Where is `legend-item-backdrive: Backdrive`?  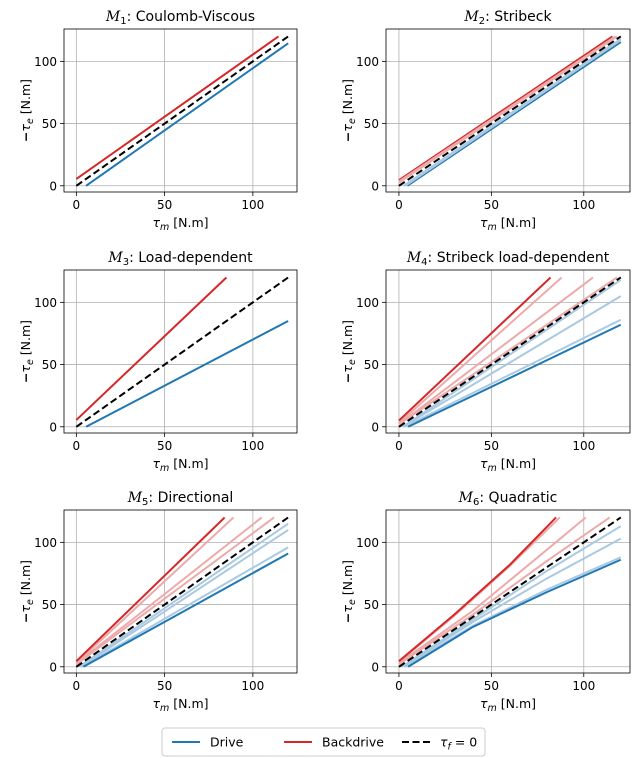
legend-item-backdrive: Backdrive is located at coordinates (334, 742).